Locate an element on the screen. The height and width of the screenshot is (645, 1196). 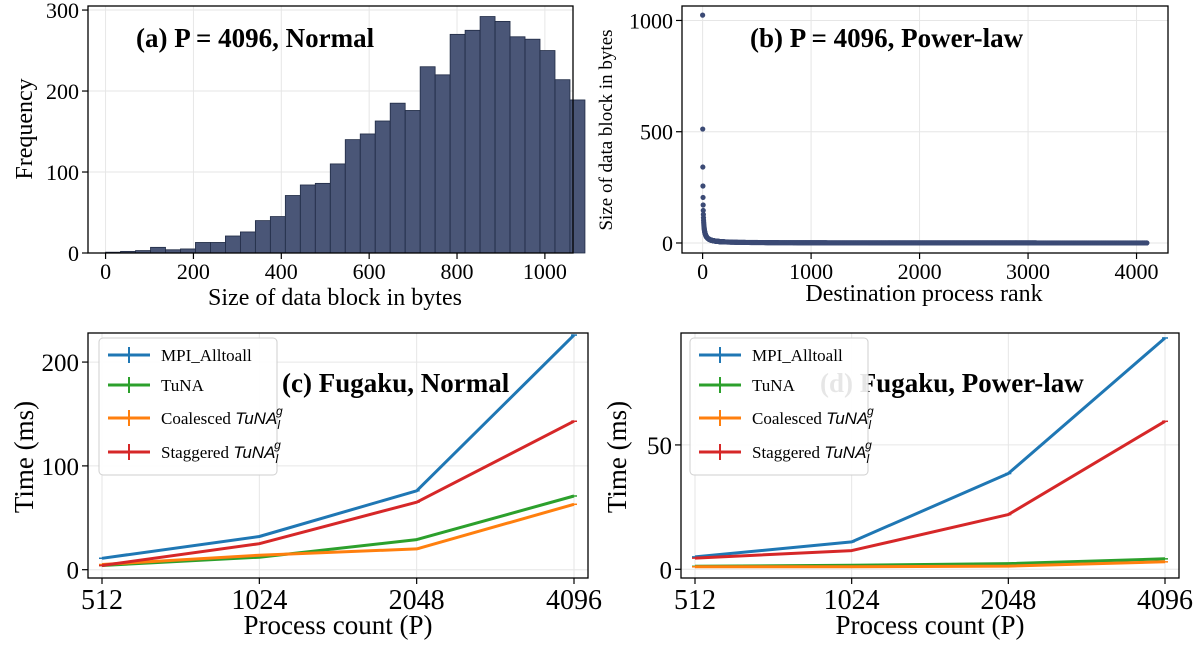
panel-c-lines is located at coordinates (338, 450).